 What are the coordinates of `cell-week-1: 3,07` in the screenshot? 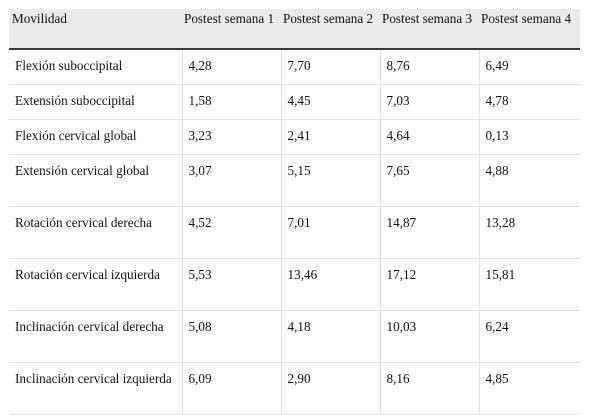 It's located at (231, 180).